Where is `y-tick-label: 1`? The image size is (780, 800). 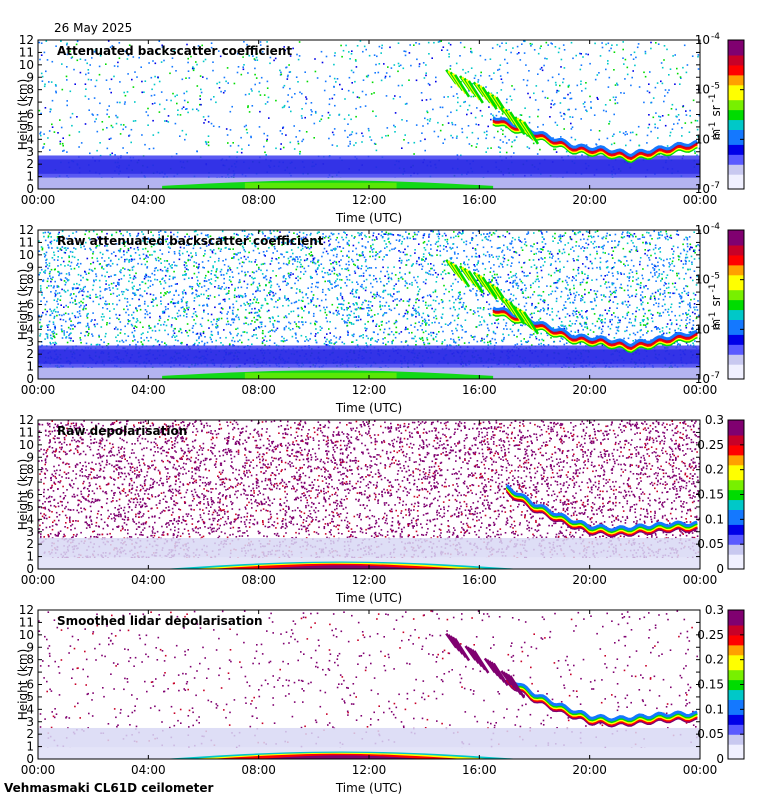
y-tick-label: 1 is located at coordinates (30, 177).